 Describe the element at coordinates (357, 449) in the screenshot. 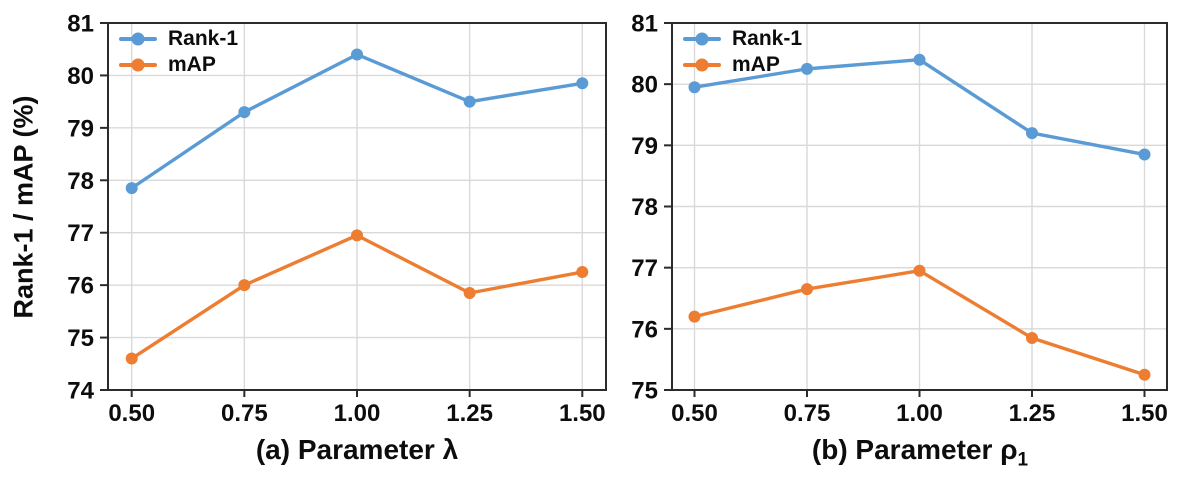

I see `caption-a-text: (a) Parameter λ` at that location.